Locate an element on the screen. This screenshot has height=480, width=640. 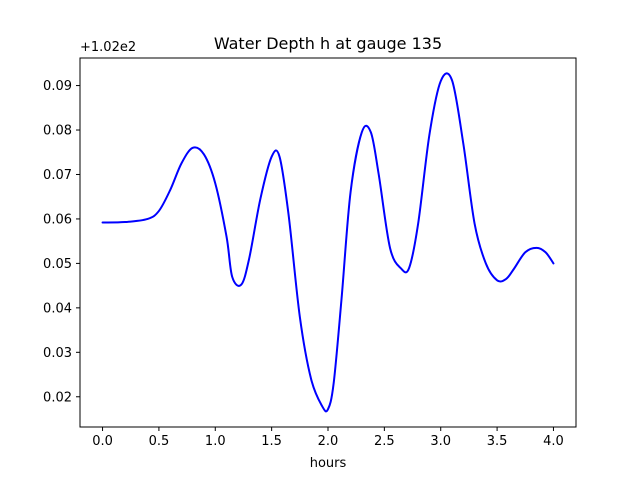
x-tick-label: 3.0 is located at coordinates (440, 441).